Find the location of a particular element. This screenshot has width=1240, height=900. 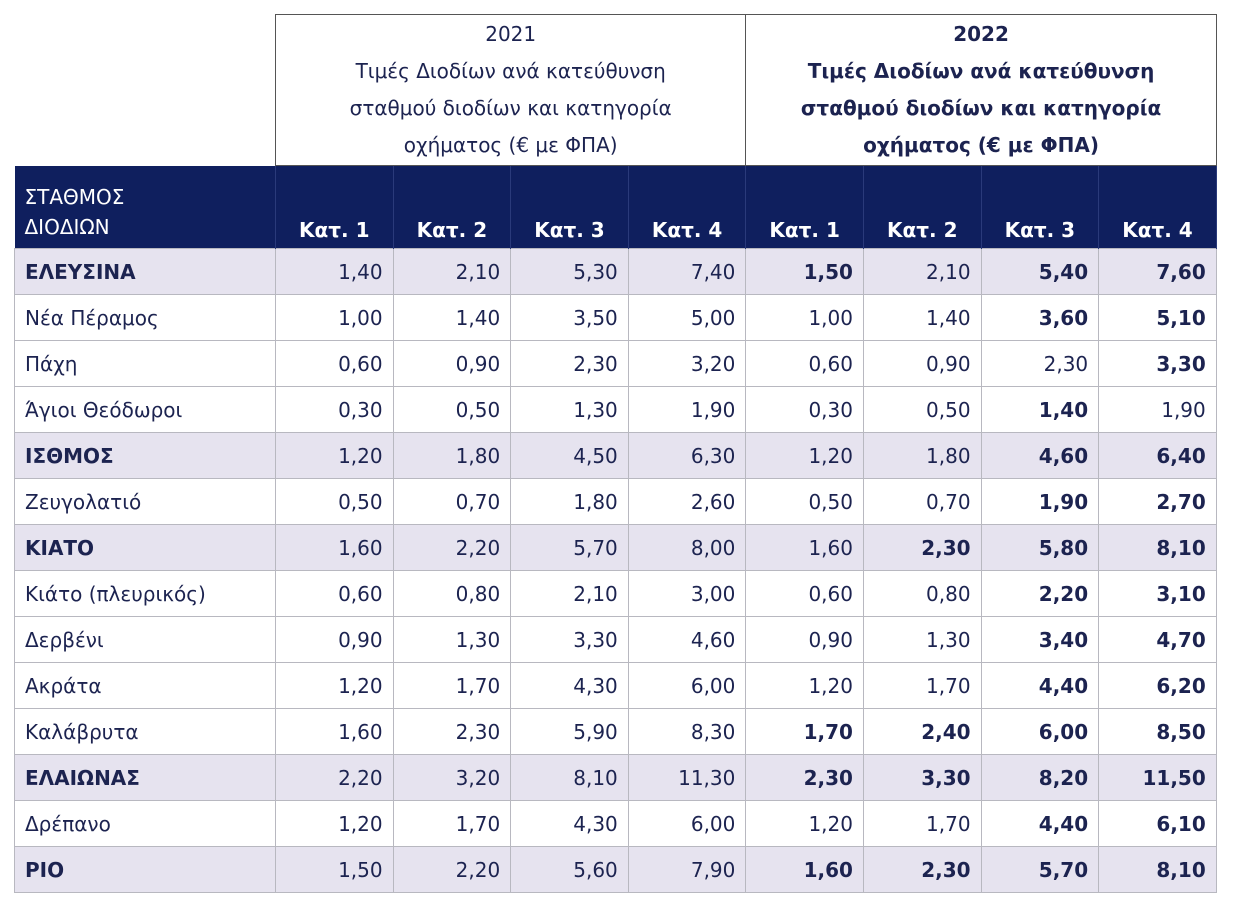

price-cell: 3,50 is located at coordinates (569, 317).